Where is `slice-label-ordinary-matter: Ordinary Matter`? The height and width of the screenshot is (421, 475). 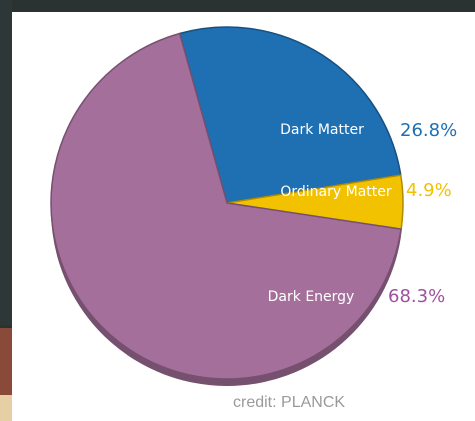
slice-label-ordinary-matter: Ordinary Matter is located at coordinates (335, 192).